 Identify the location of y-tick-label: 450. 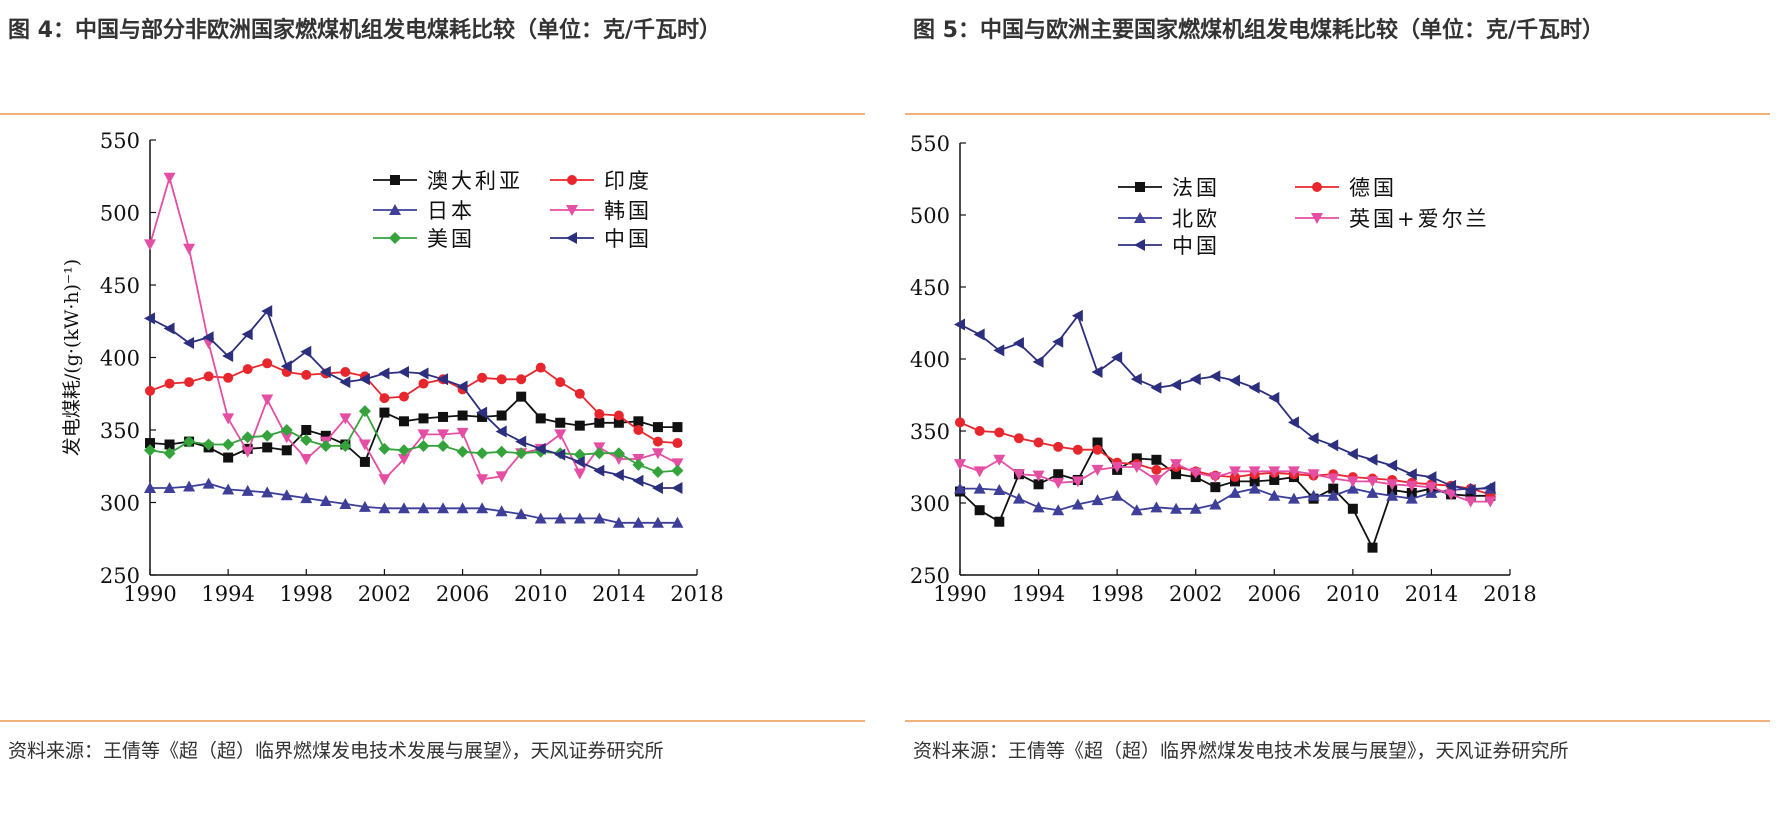
(930, 288).